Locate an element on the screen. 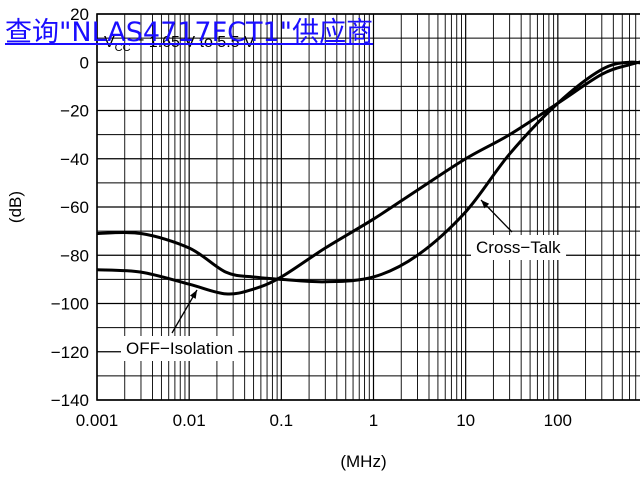 This screenshot has height=478, width=640. y-tick-label: −120 is located at coordinates (70, 352).